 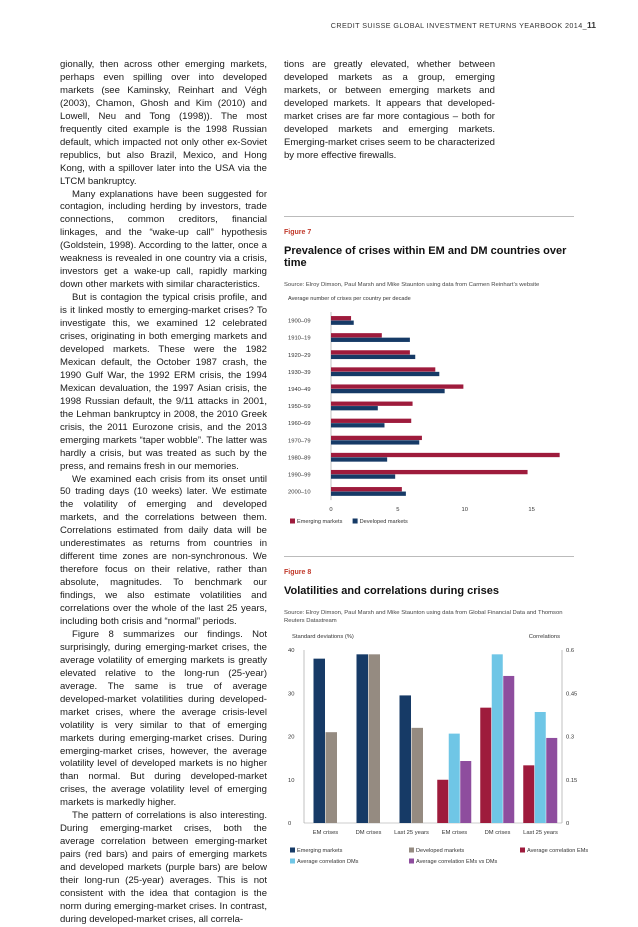 What do you see at coordinates (291, 781) in the screenshot?
I see `left-tick-label: 10` at bounding box center [291, 781].